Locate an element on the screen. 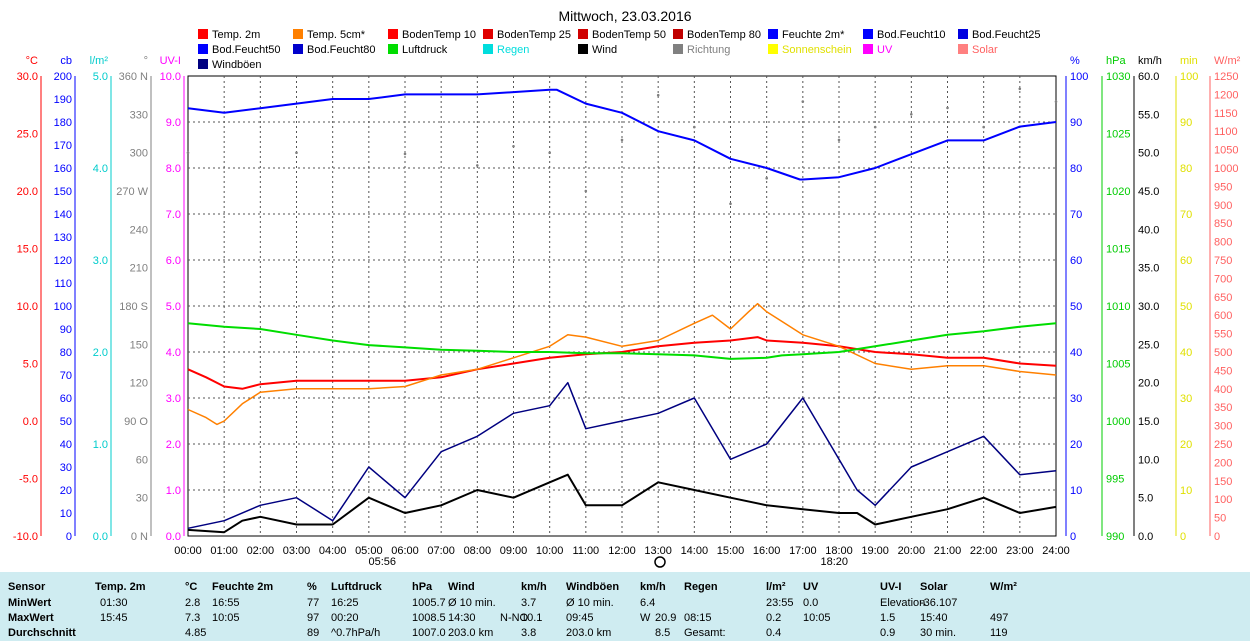  left-axis-tick: 240 is located at coordinates (139, 230).